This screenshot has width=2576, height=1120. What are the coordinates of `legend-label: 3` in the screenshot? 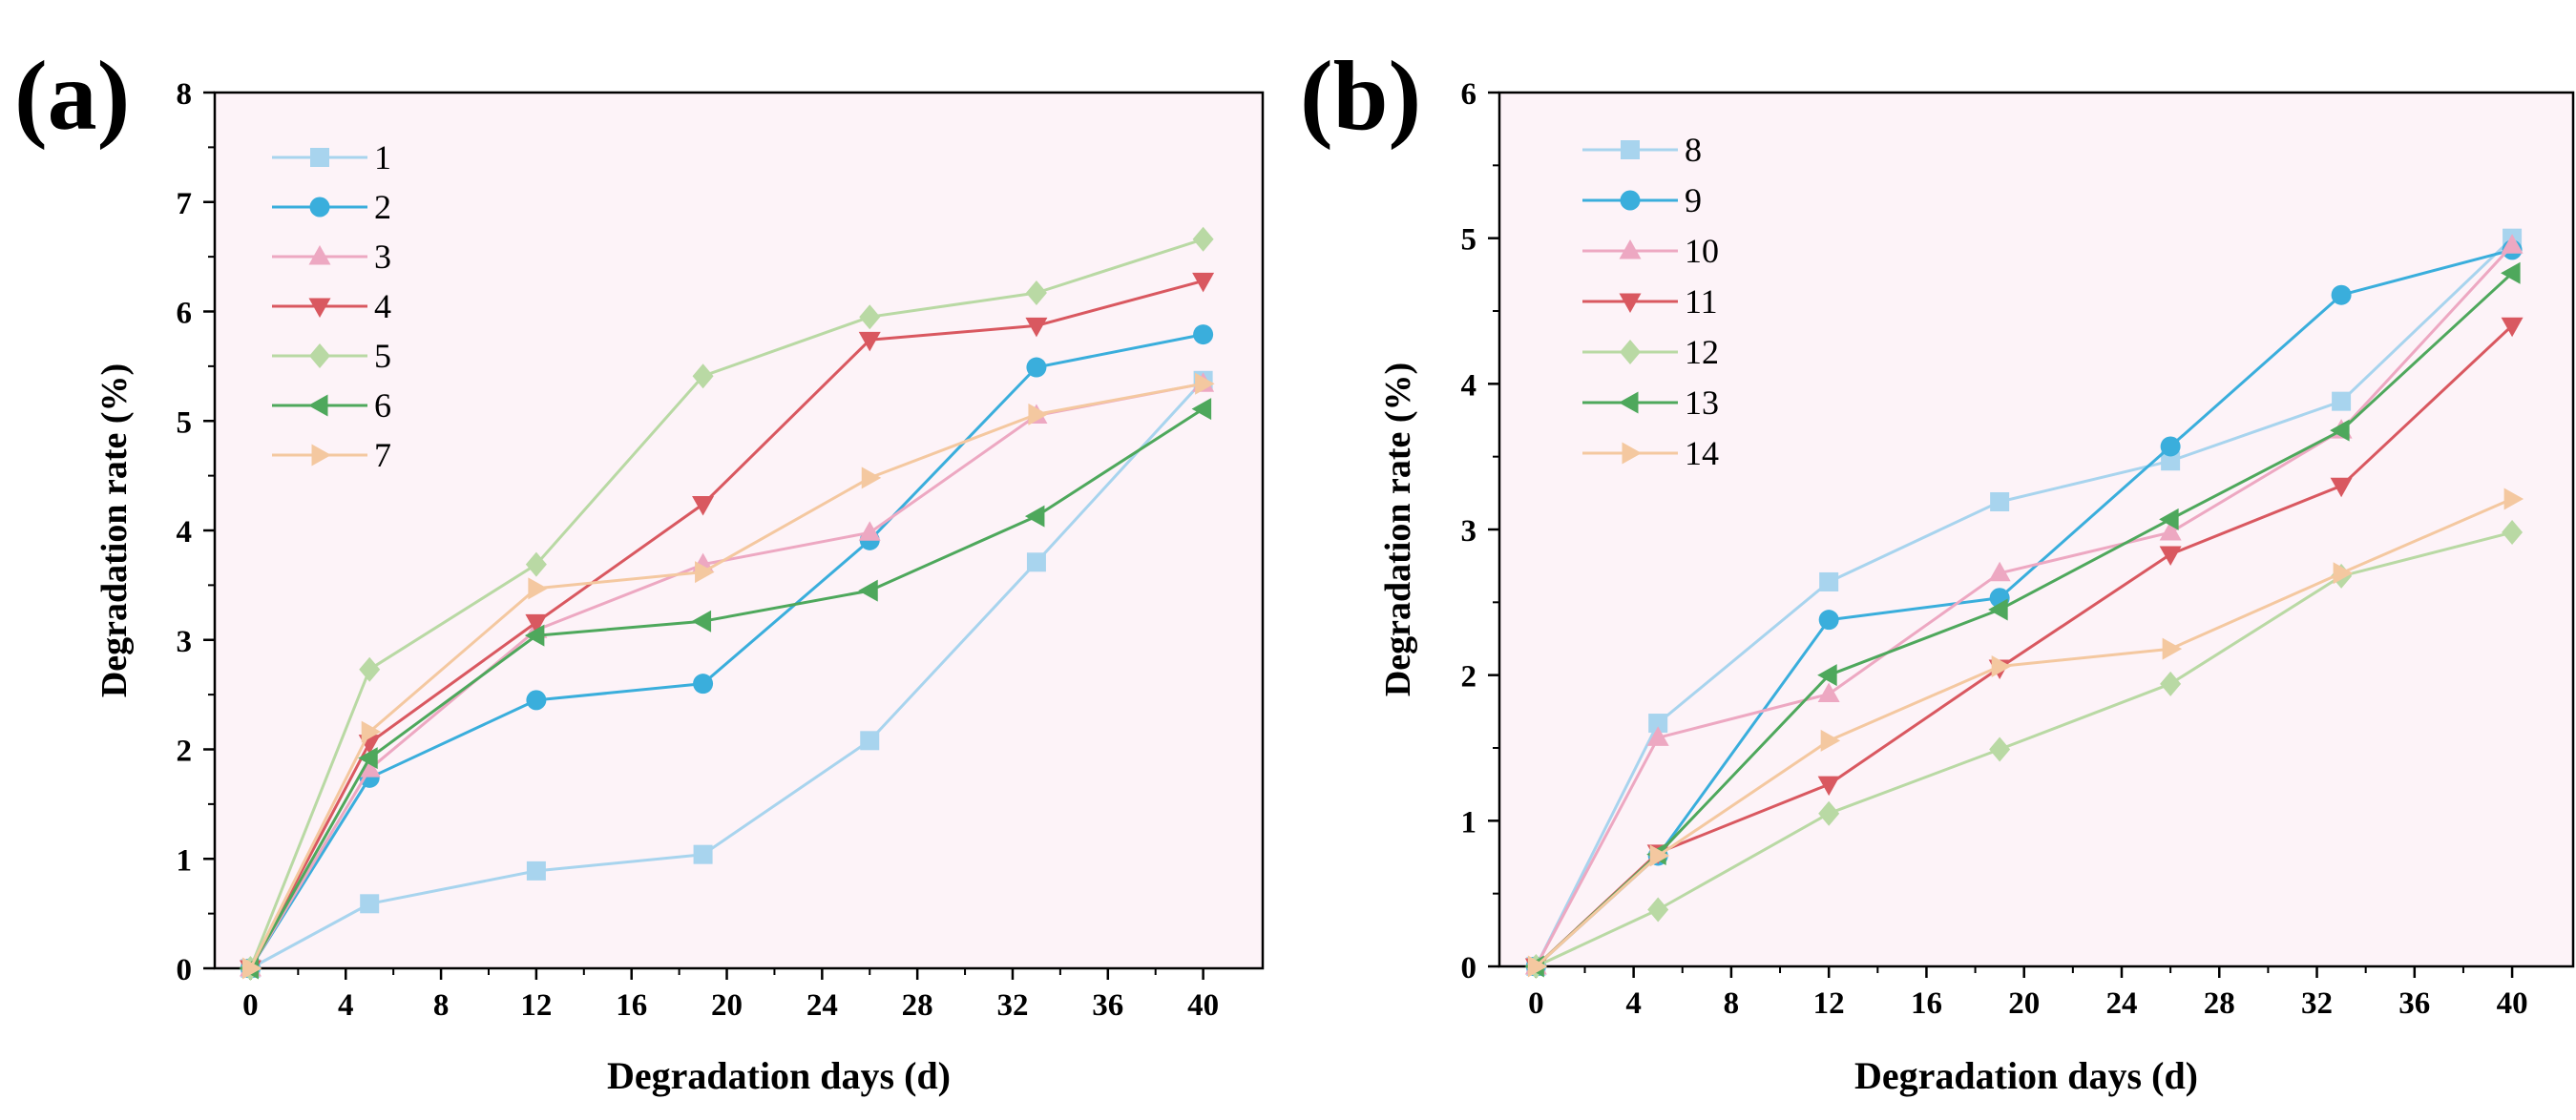 It's located at (382, 257).